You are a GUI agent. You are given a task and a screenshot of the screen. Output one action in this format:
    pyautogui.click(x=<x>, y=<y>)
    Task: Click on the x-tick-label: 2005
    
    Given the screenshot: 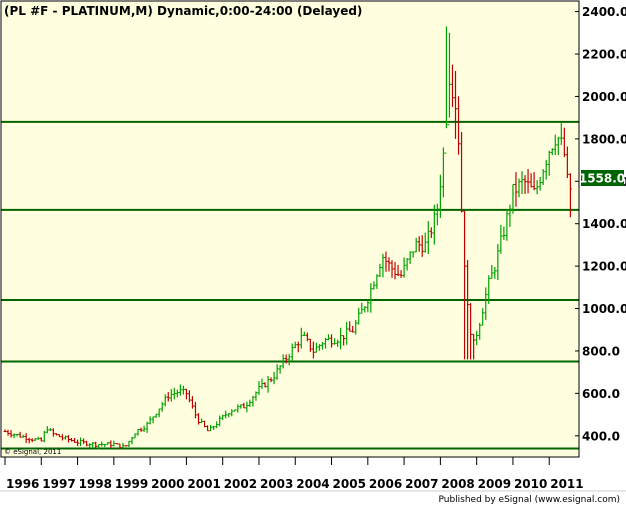 What is the action you would take?
    pyautogui.click(x=349, y=484)
    